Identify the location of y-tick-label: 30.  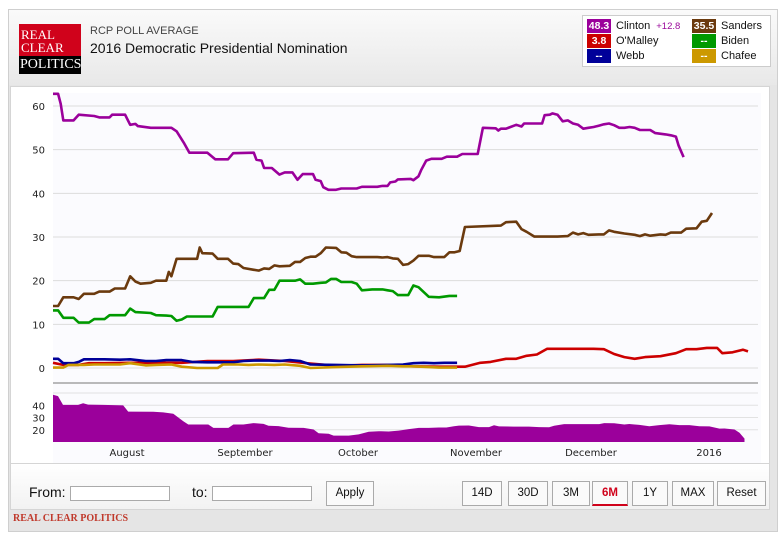
(38, 238).